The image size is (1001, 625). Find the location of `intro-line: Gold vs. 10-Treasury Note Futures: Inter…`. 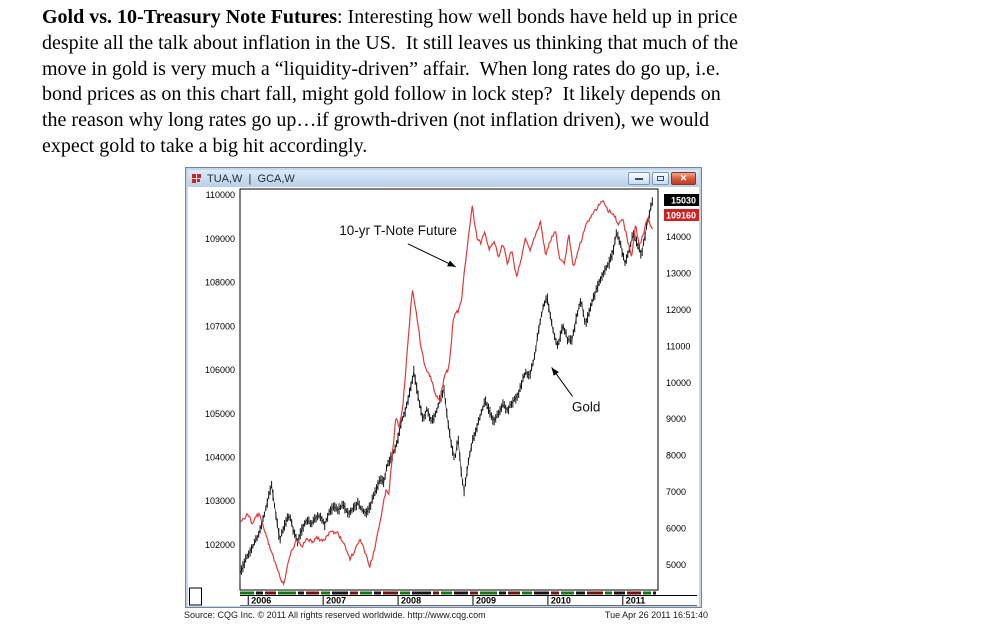

intro-line: Gold vs. 10-Treasury Note Futures: Inter… is located at coordinates (390, 17).